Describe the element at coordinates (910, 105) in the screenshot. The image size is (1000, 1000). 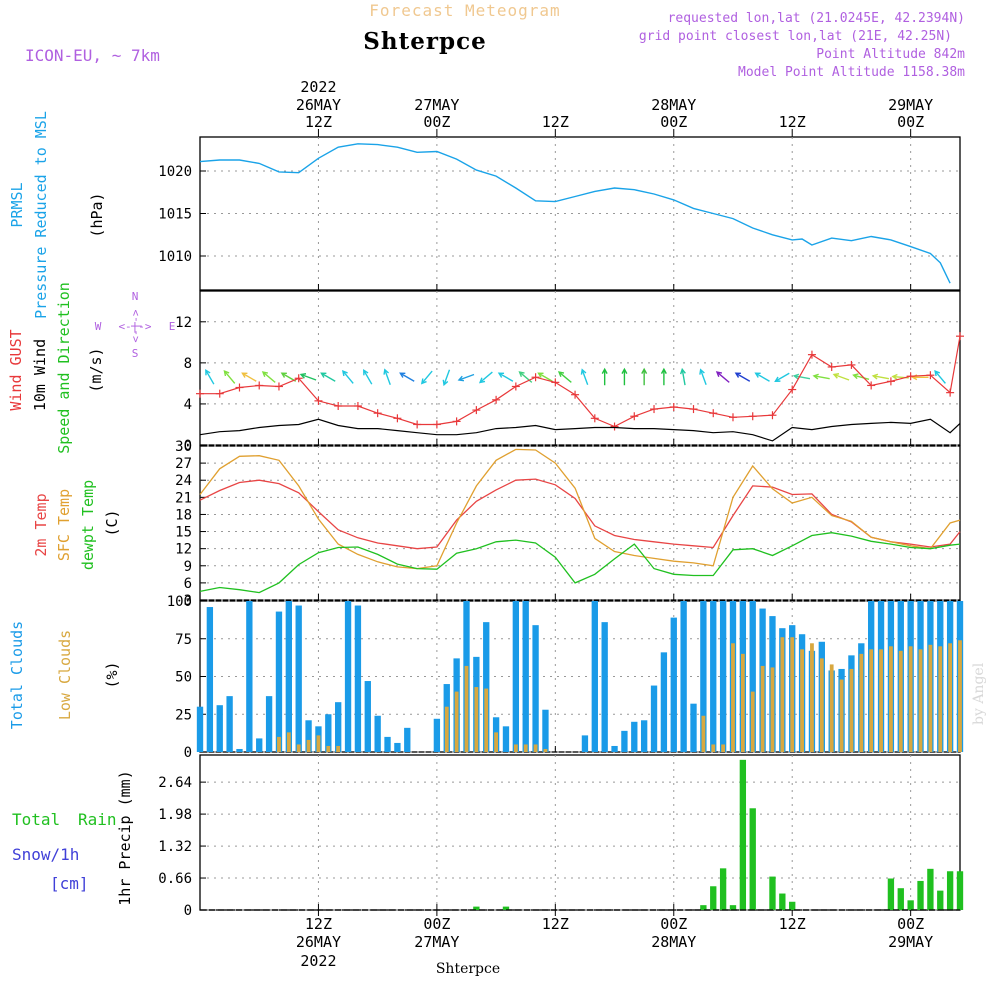
I see `top-axis-day: 29MAY` at that location.